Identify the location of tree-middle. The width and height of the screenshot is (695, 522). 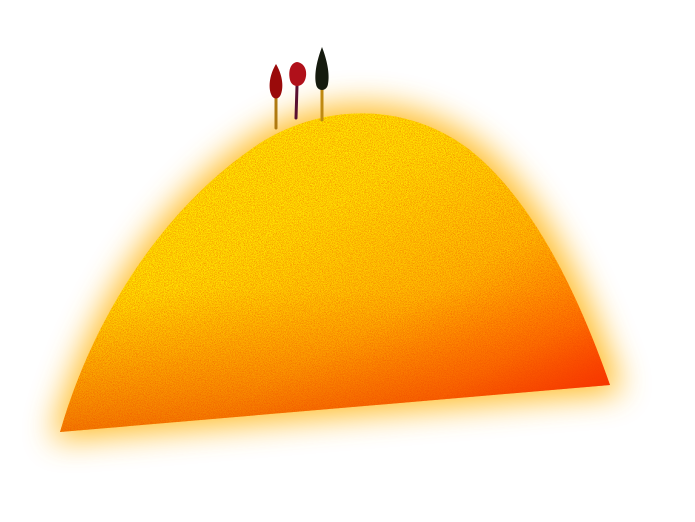
(298, 91).